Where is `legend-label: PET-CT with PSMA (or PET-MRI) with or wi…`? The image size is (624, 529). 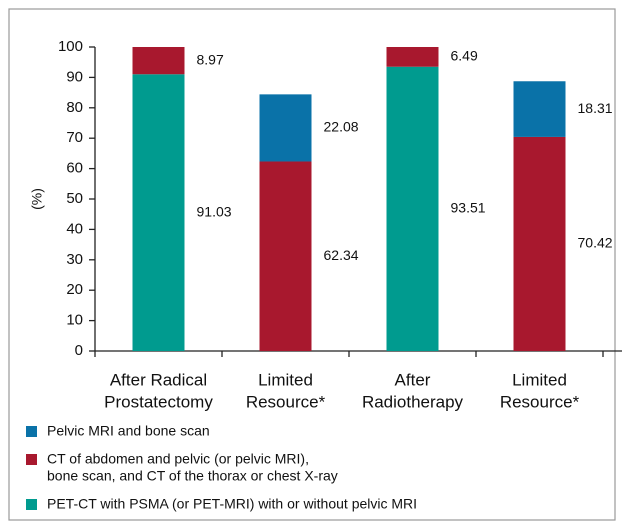
legend-label: PET-CT with PSMA (or PET-MRI) with or wi… is located at coordinates (232, 504).